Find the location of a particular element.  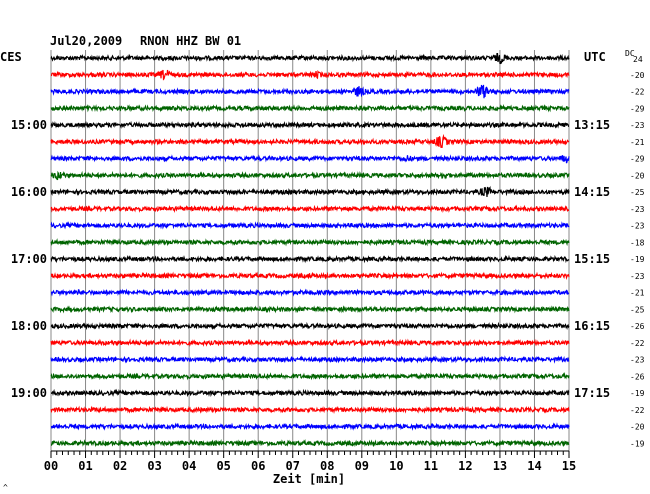

x-tick-label: 02 is located at coordinates (120, 466).